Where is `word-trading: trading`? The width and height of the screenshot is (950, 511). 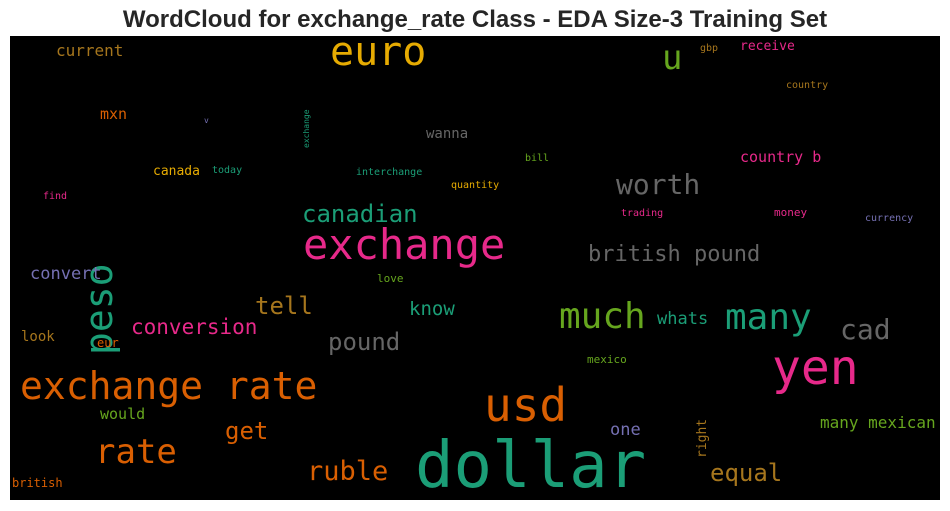 word-trading: trading is located at coordinates (642, 214).